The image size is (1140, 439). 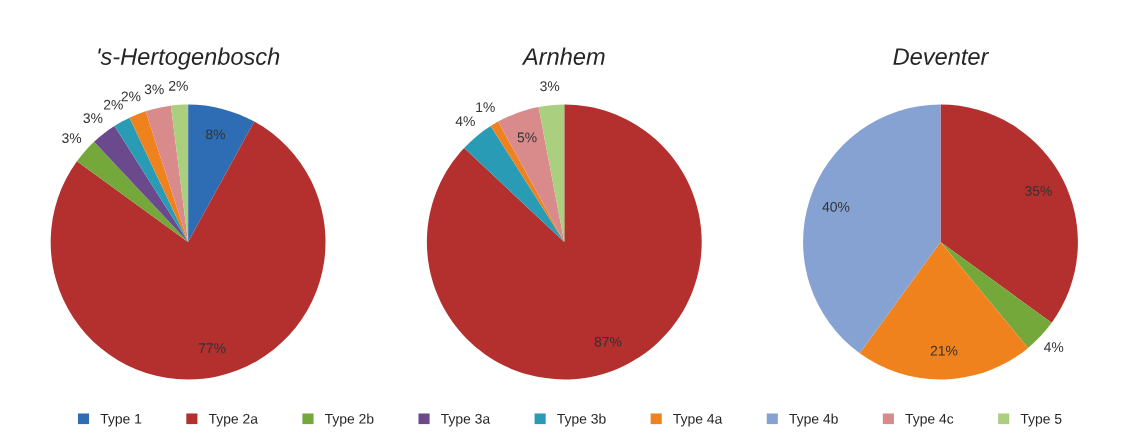 What do you see at coordinates (215, 134) in the screenshot?
I see `data-label: 8%` at bounding box center [215, 134].